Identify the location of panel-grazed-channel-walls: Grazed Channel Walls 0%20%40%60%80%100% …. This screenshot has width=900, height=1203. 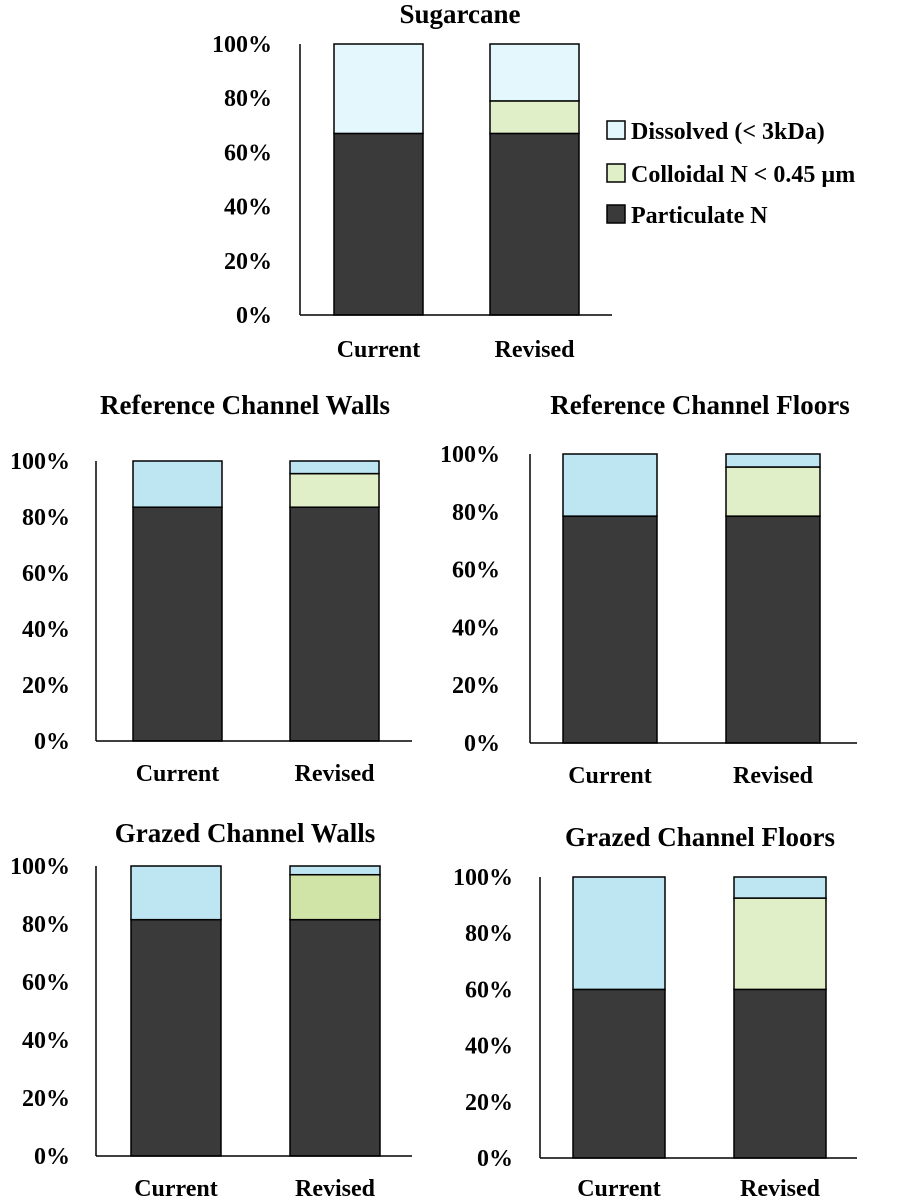
(211, 1010).